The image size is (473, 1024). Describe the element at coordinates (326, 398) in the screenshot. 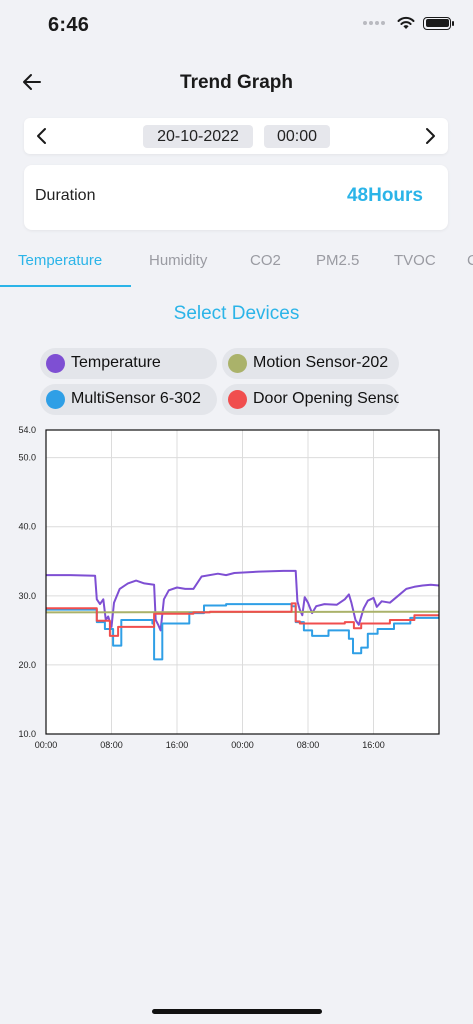

I see `device-chip-label: Door Opening Sensor` at that location.